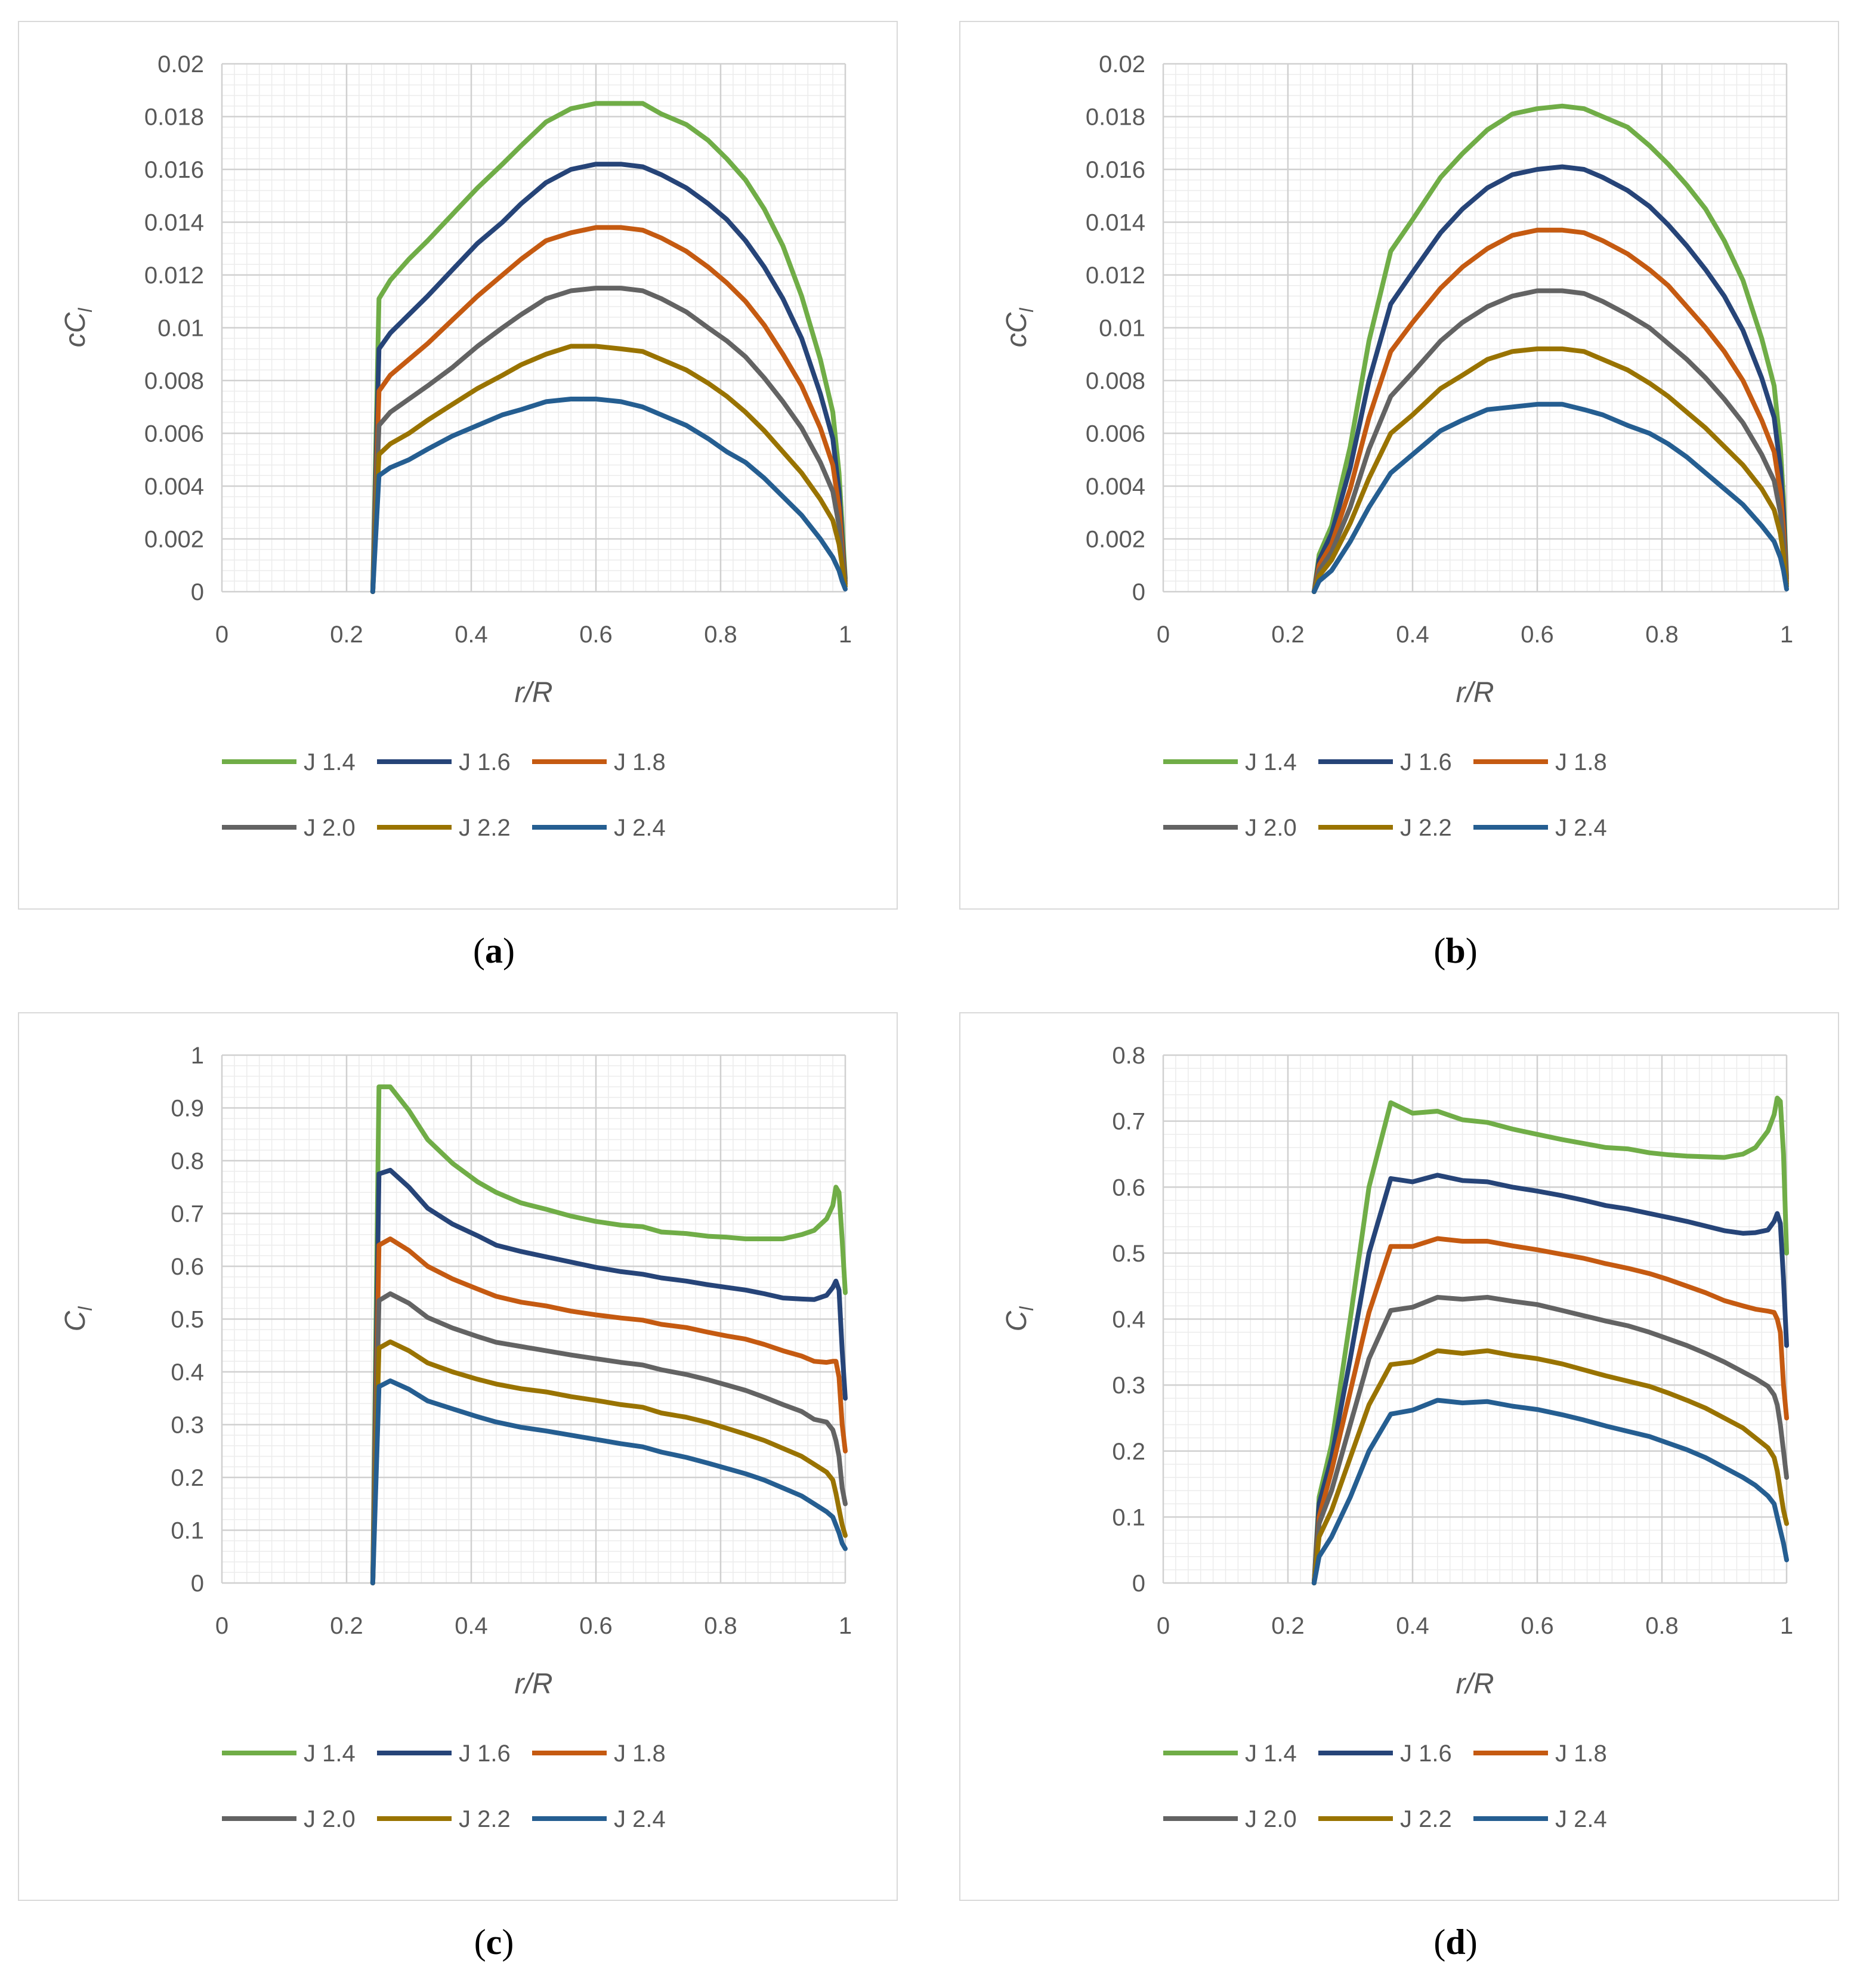 The height and width of the screenshot is (1988, 1857). I want to click on y-tick-label: 0.6, so click(187, 1267).